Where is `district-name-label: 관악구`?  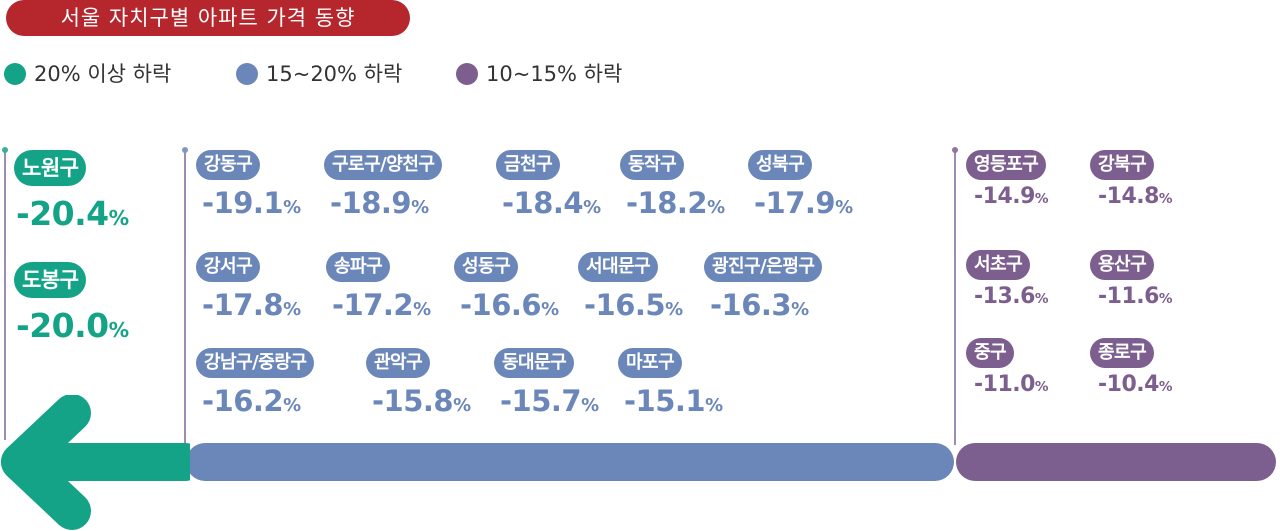
district-name-label: 관악구 is located at coordinates (398, 363).